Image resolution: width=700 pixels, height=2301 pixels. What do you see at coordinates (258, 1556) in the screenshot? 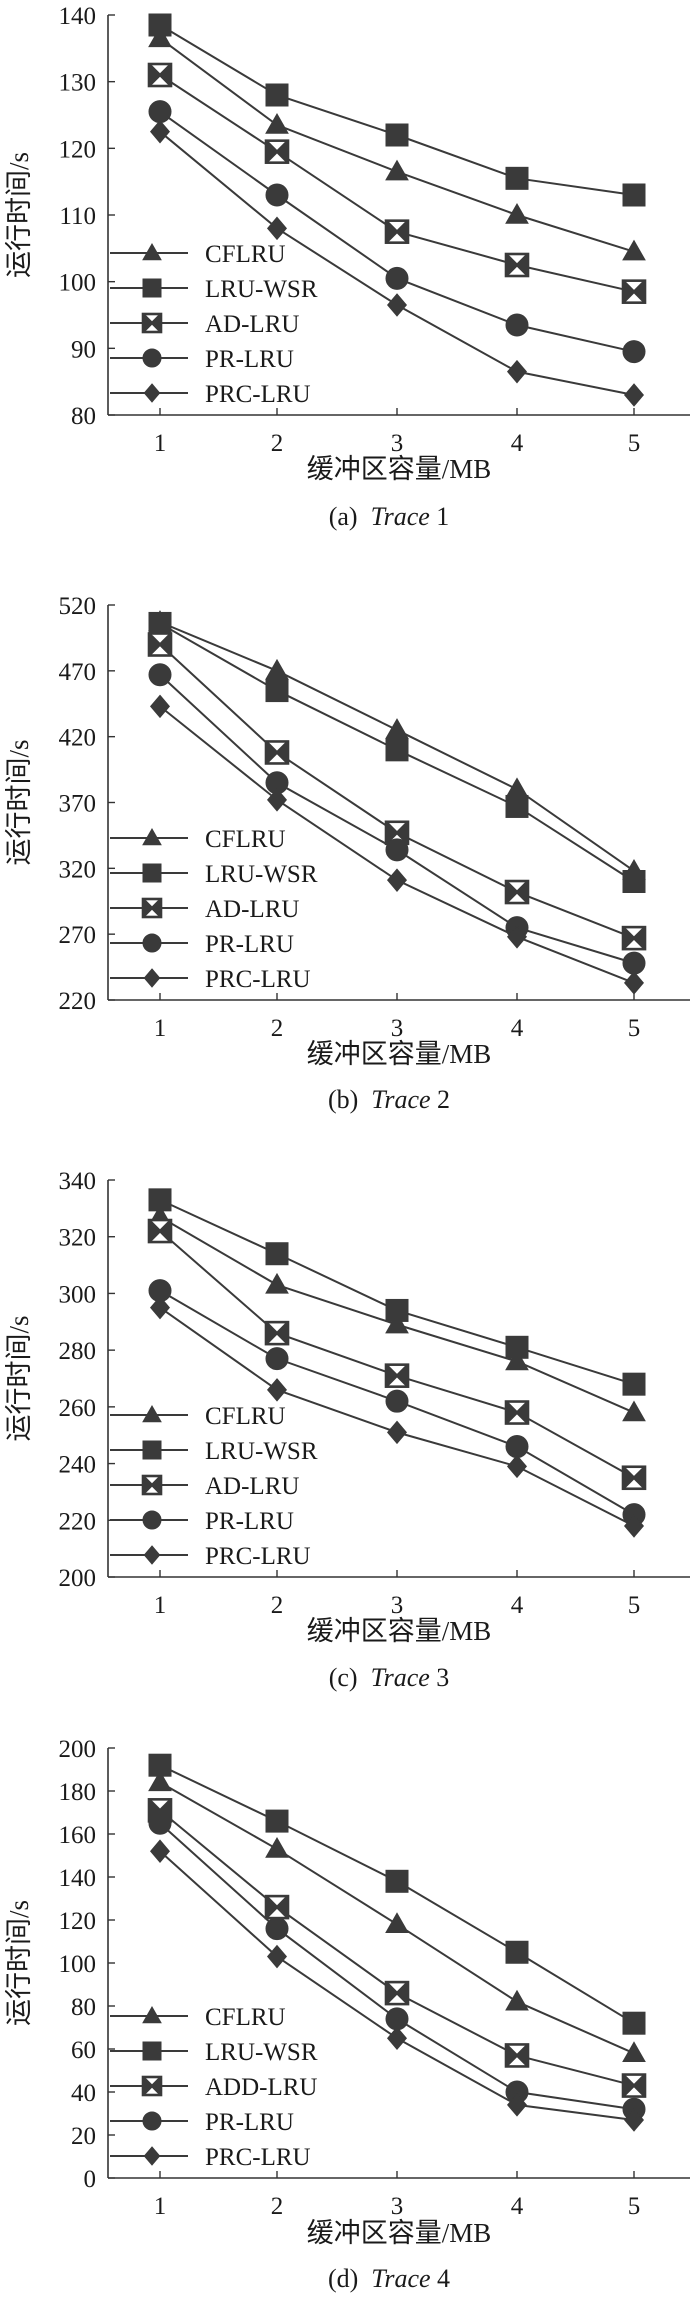
I see `legend-label: PRC-LRU` at bounding box center [258, 1556].